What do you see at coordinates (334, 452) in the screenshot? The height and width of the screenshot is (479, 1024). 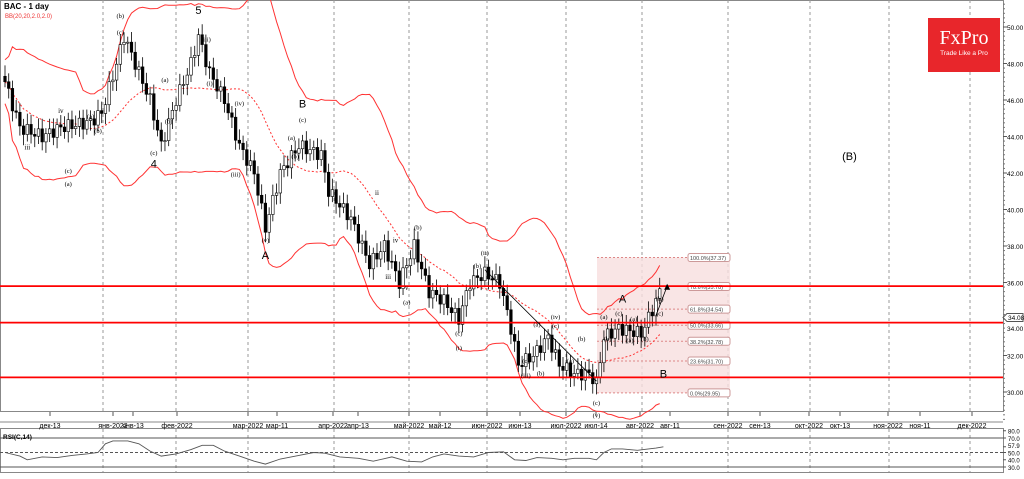 I see `rsi-line` at bounding box center [334, 452].